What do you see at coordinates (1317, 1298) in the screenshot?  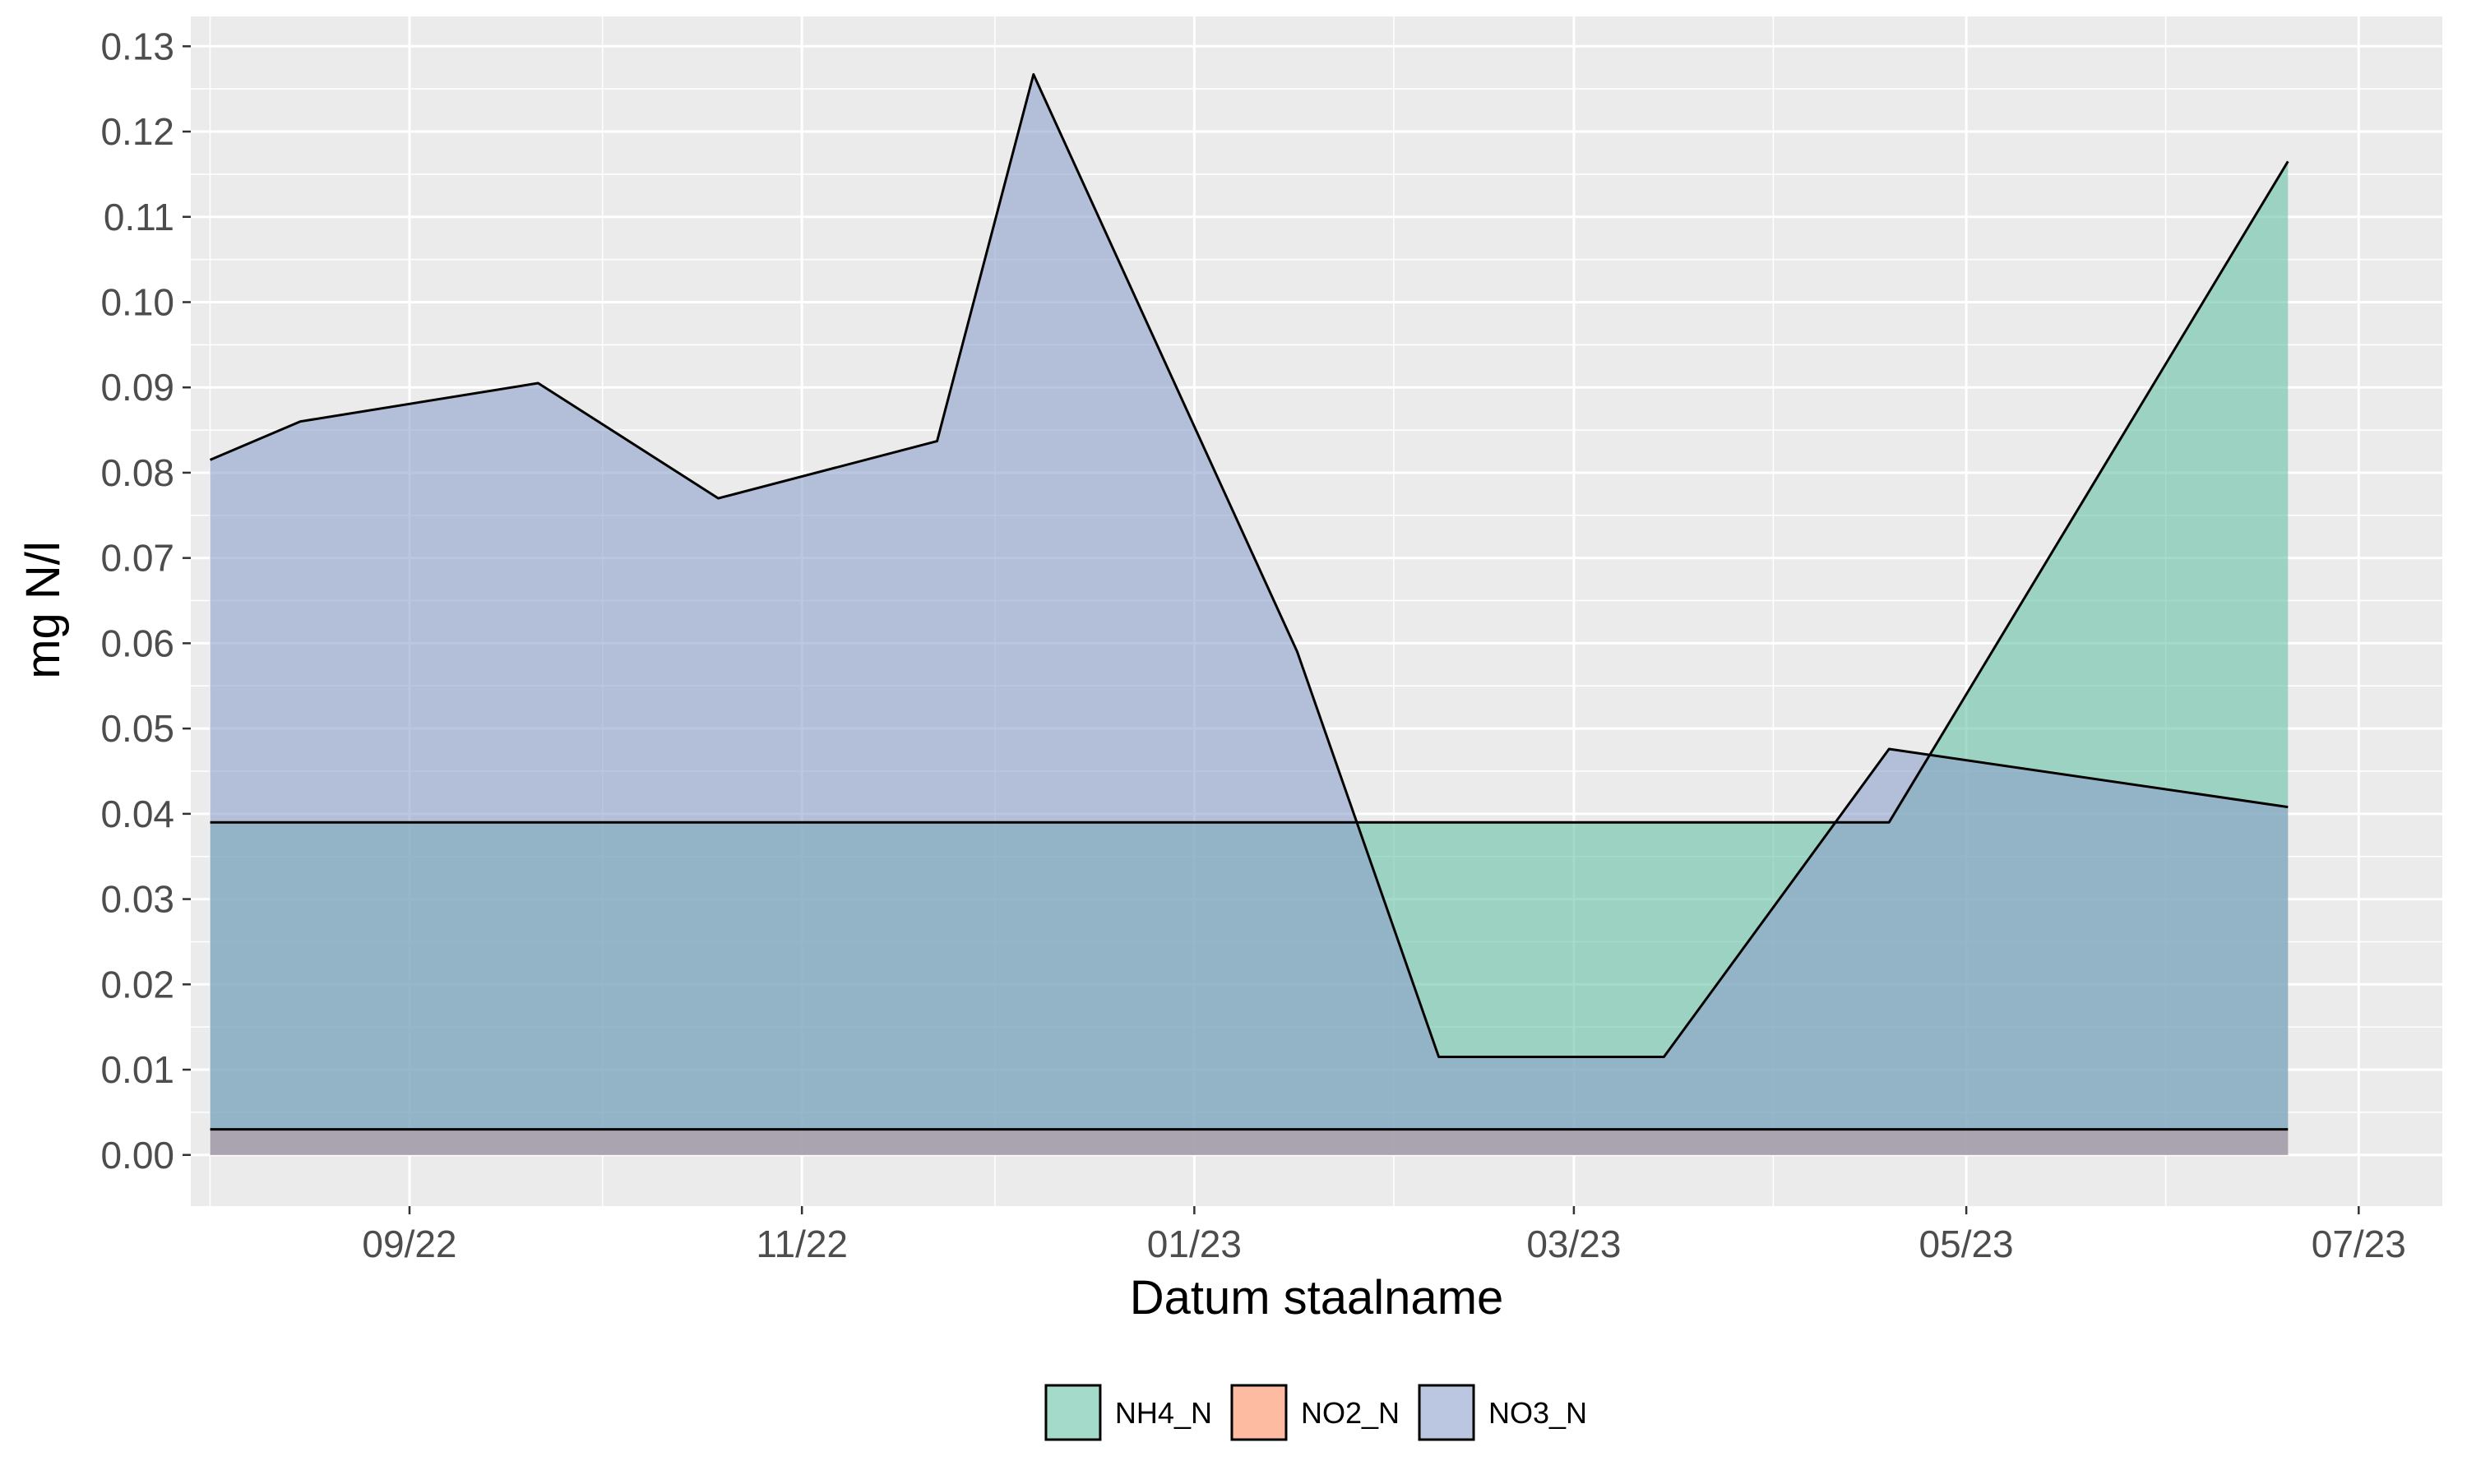 I see `x-axis-title: Datum staalname` at bounding box center [1317, 1298].